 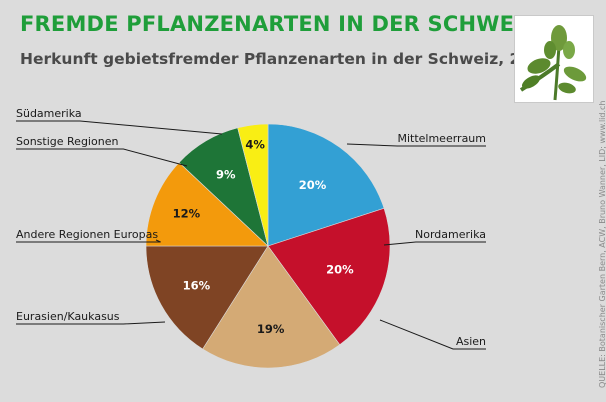 What do you see at coordinates (91, 323) in the screenshot?
I see `leader-line-eurasien-kaukasus` at bounding box center [91, 323].